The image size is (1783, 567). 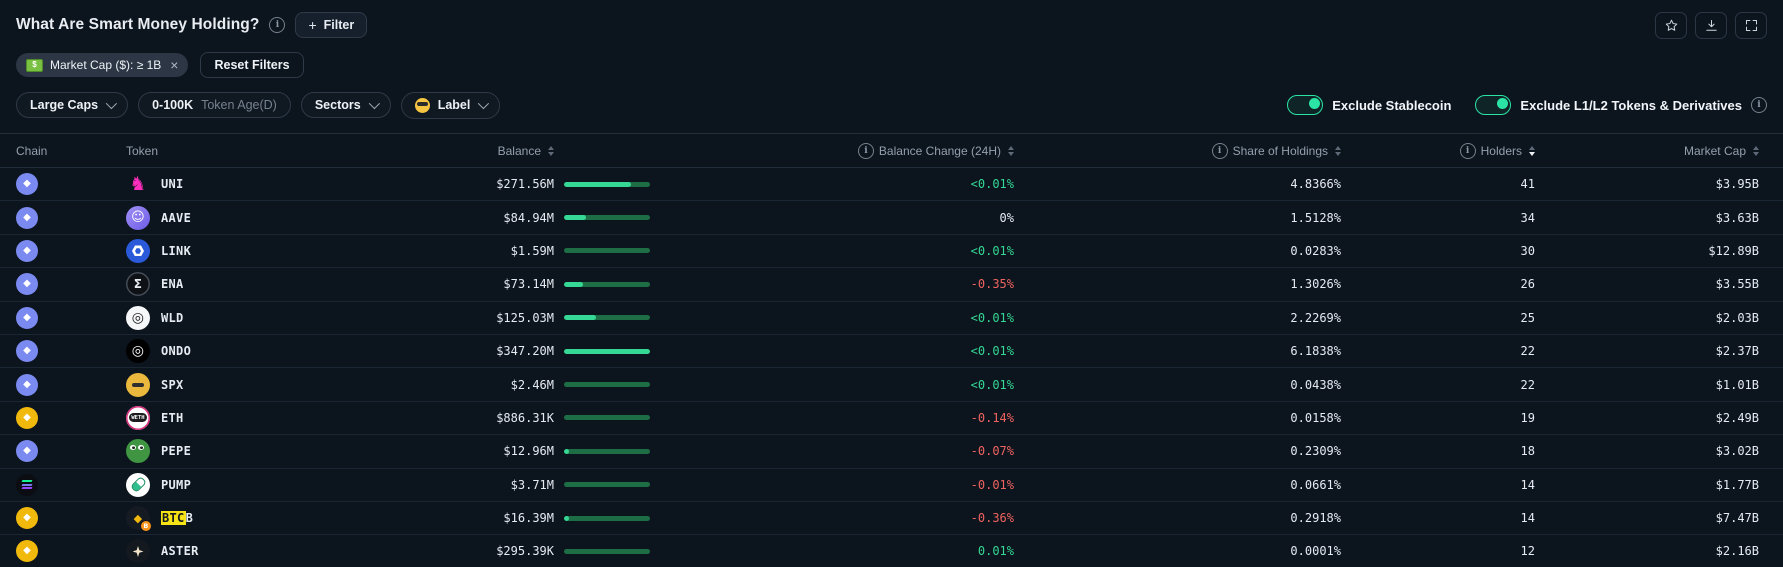 I want to click on token-symbol: AAVE, so click(x=176, y=217).